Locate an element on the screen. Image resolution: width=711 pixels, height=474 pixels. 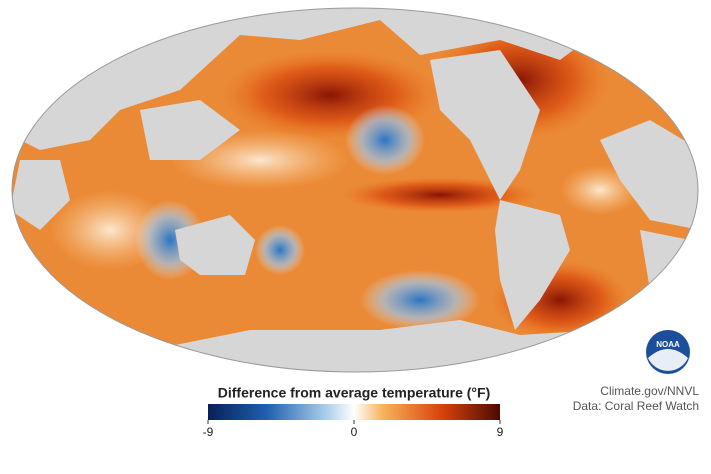
tick-label: -9 is located at coordinates (208, 432).